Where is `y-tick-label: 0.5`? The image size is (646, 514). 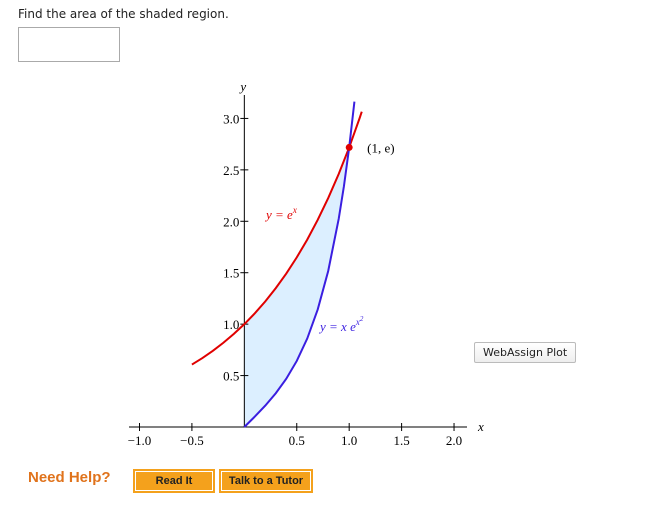
y-tick-label: 0.5 is located at coordinates (231, 376).